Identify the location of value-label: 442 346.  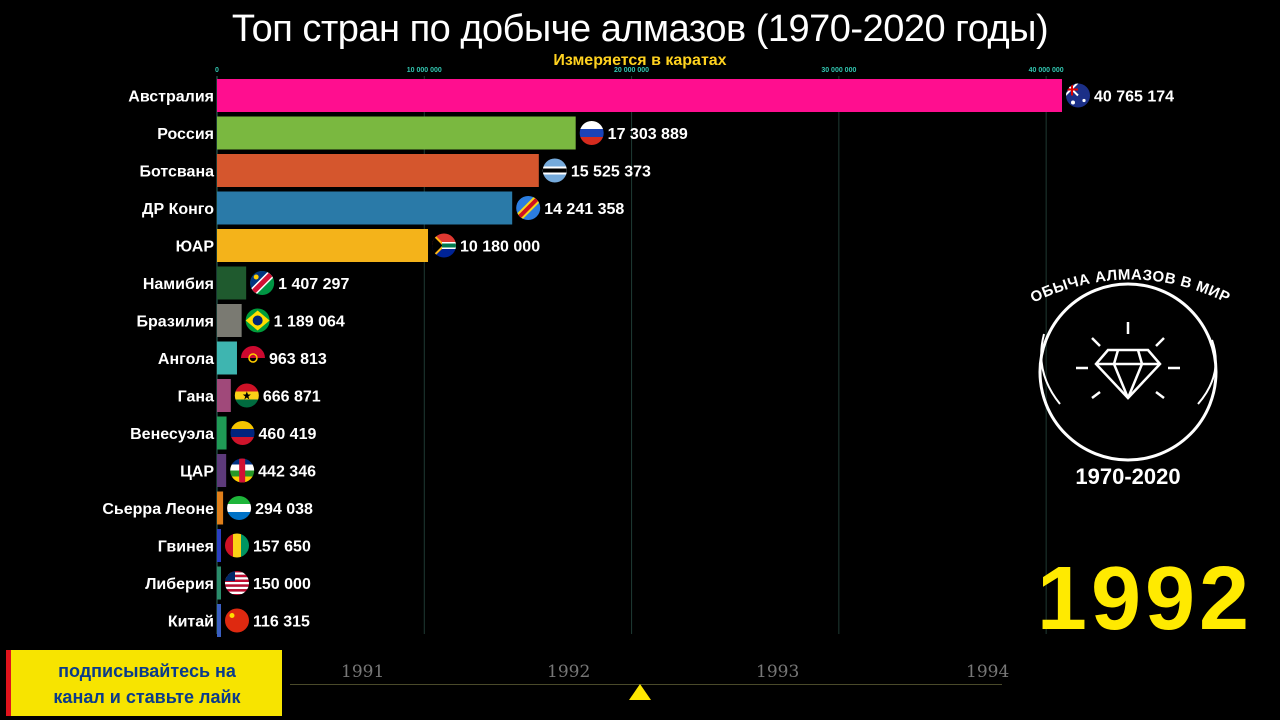
(287, 472).